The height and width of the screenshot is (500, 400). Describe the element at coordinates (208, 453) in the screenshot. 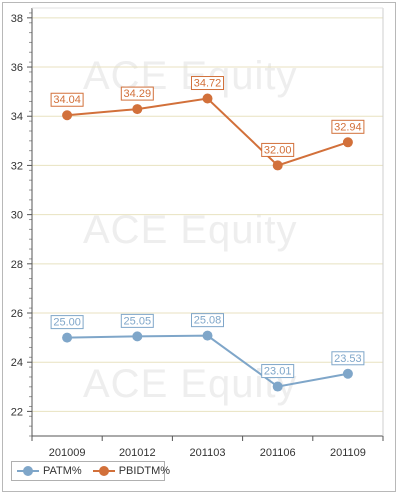

I see `x-tick-label: 201103` at that location.